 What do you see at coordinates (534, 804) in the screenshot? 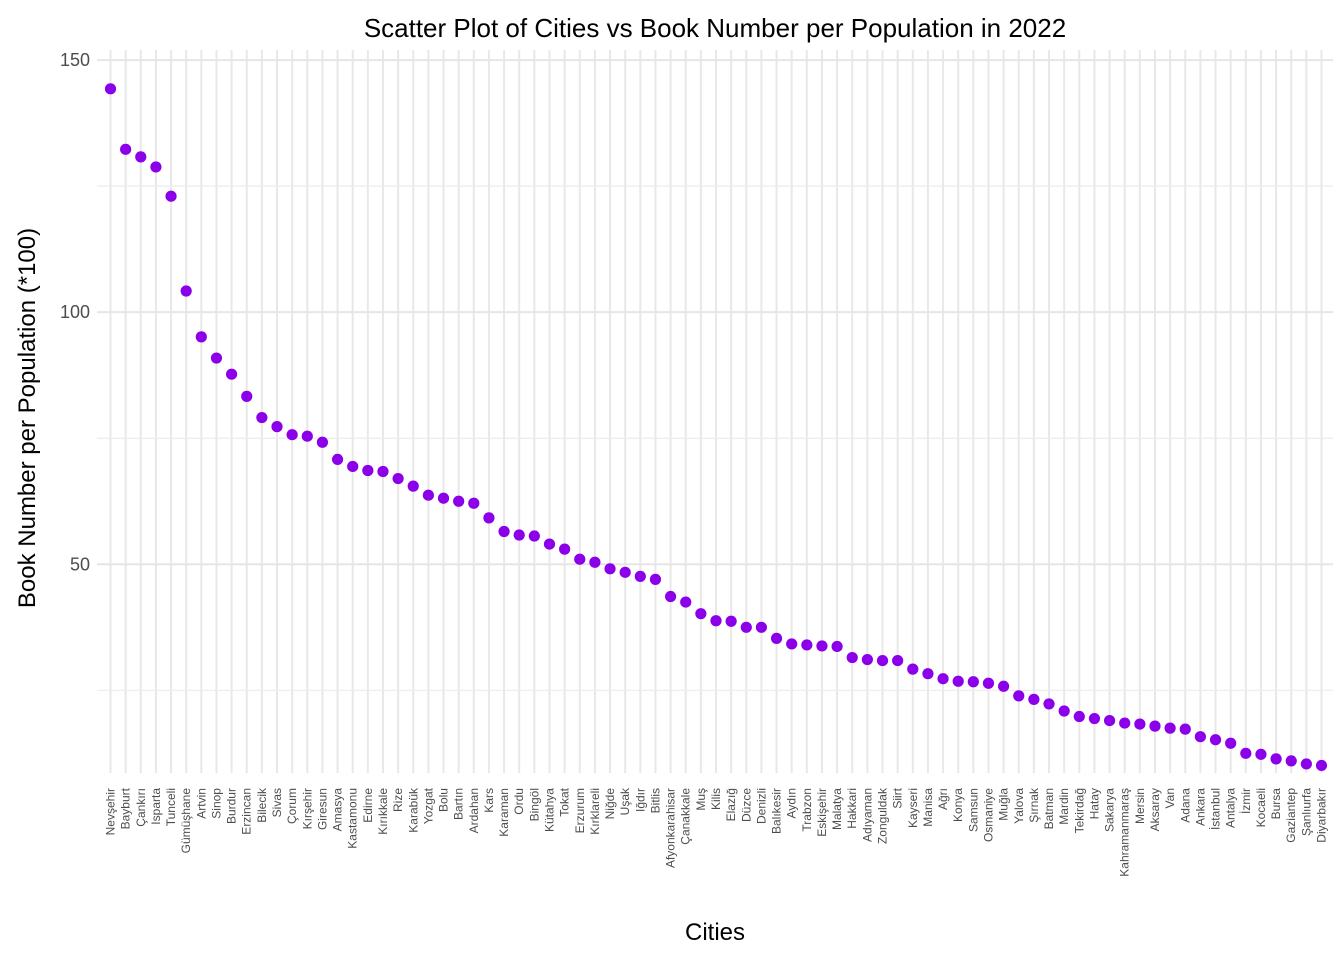
I see `x-tick-label: Bingöl` at bounding box center [534, 804].